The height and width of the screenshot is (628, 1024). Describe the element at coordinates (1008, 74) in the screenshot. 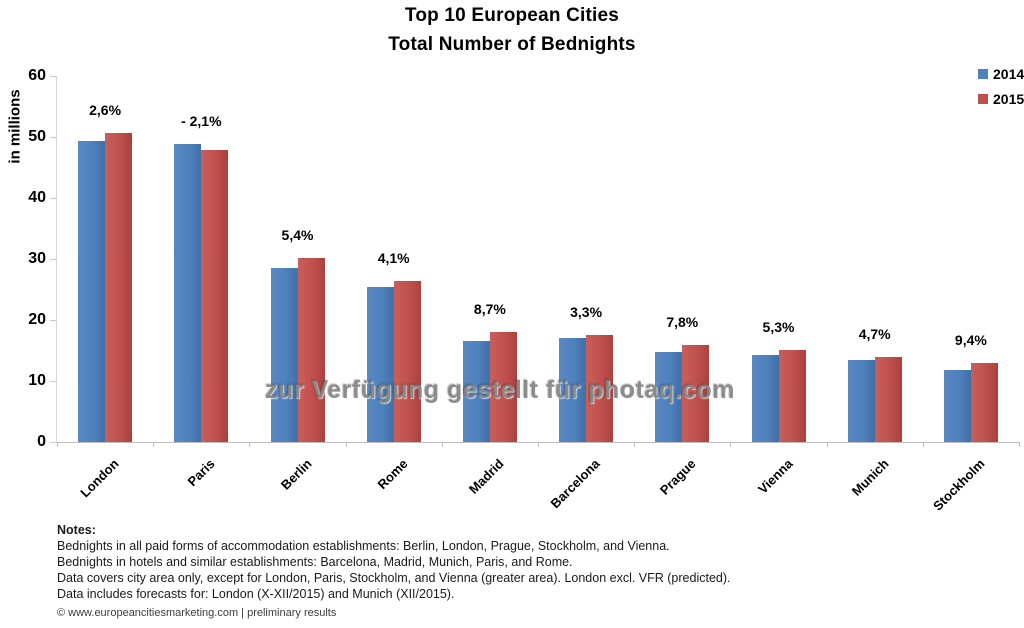

I see `legend-label-2014: 2014` at that location.